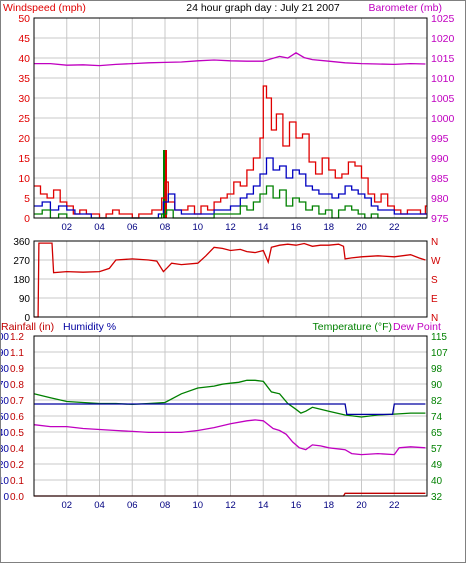 The width and height of the screenshot is (466, 563). I want to click on temperature-y-tick: 98, so click(437, 369).